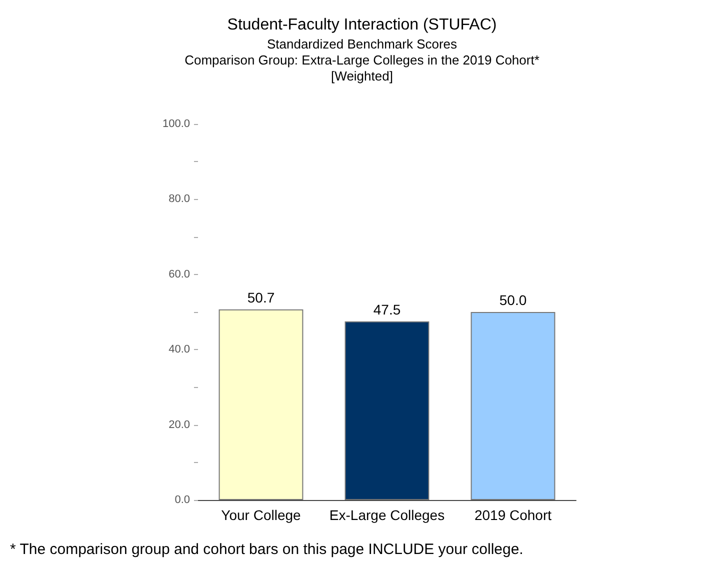 The width and height of the screenshot is (724, 571). Describe the element at coordinates (362, 25) in the screenshot. I see `chart-title: Student-Faculty Interaction (STUFAC)` at that location.